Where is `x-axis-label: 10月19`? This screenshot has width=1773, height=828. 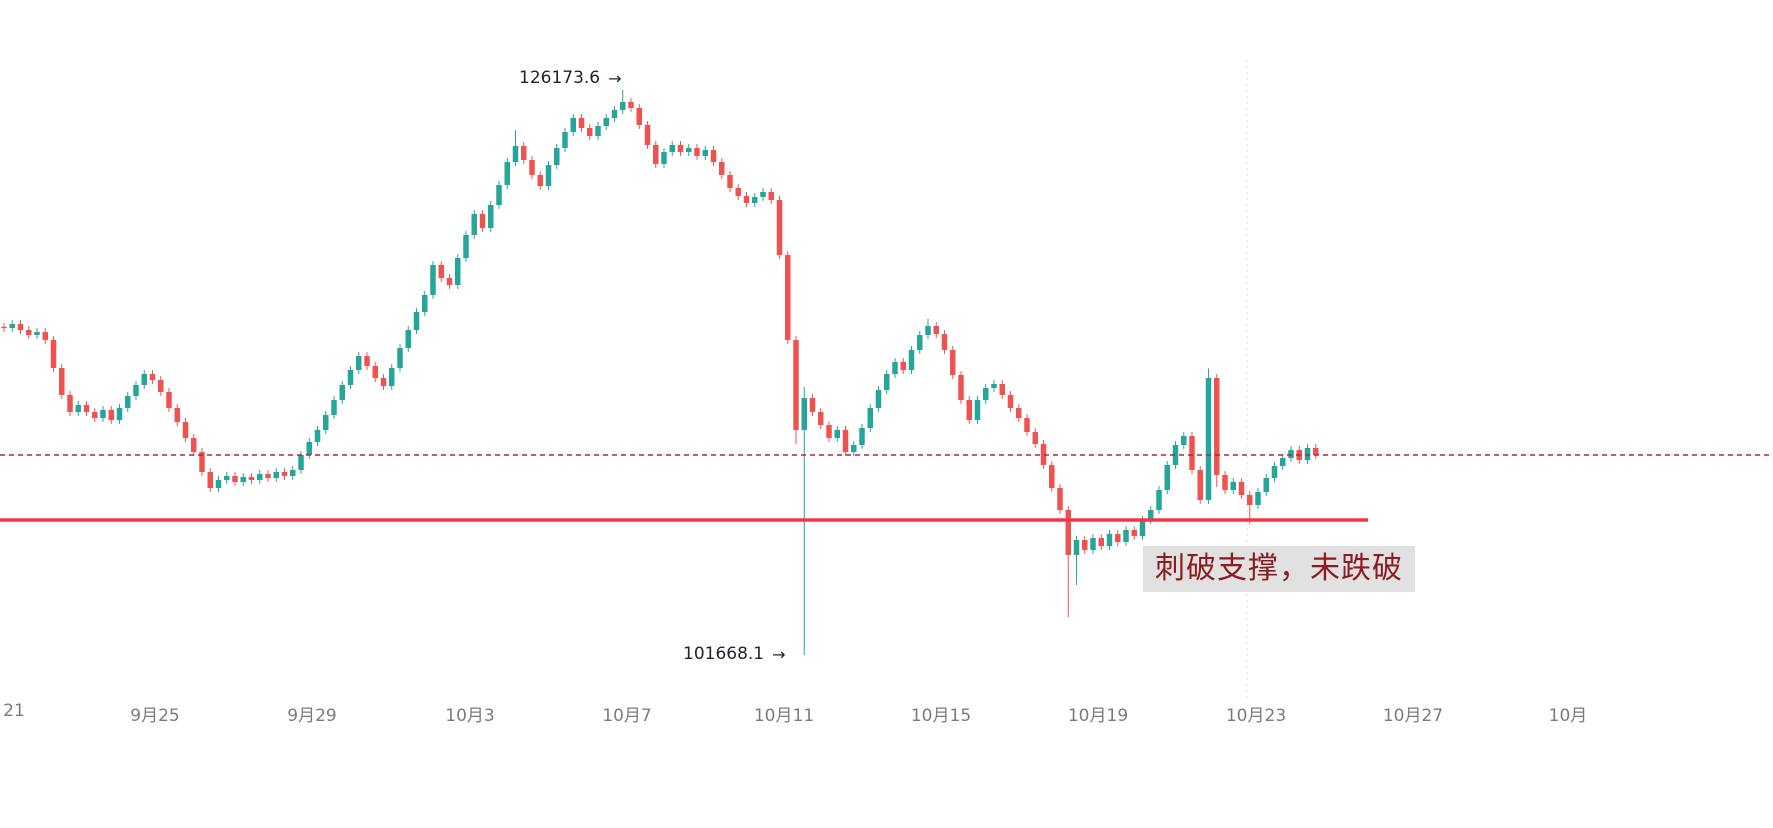 x-axis-label: 10月19 is located at coordinates (1098, 716).